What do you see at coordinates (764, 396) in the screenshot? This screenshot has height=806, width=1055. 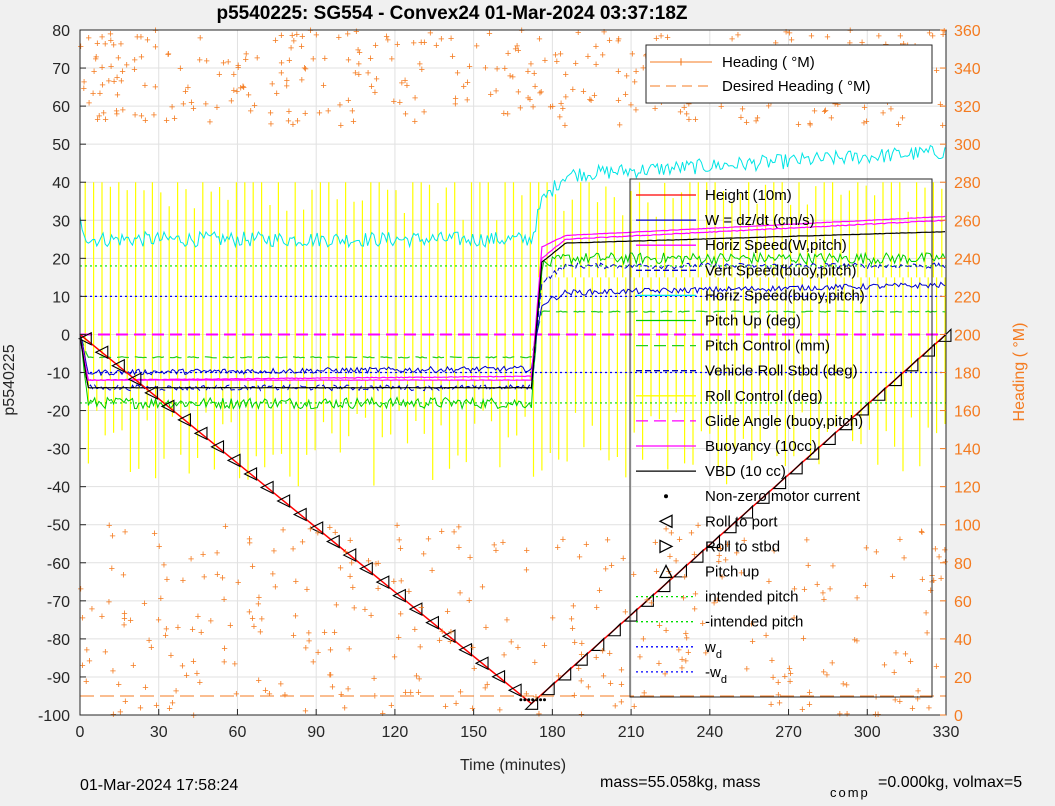 I see `legend-entry-label: Roll Control (deg)` at bounding box center [764, 396].